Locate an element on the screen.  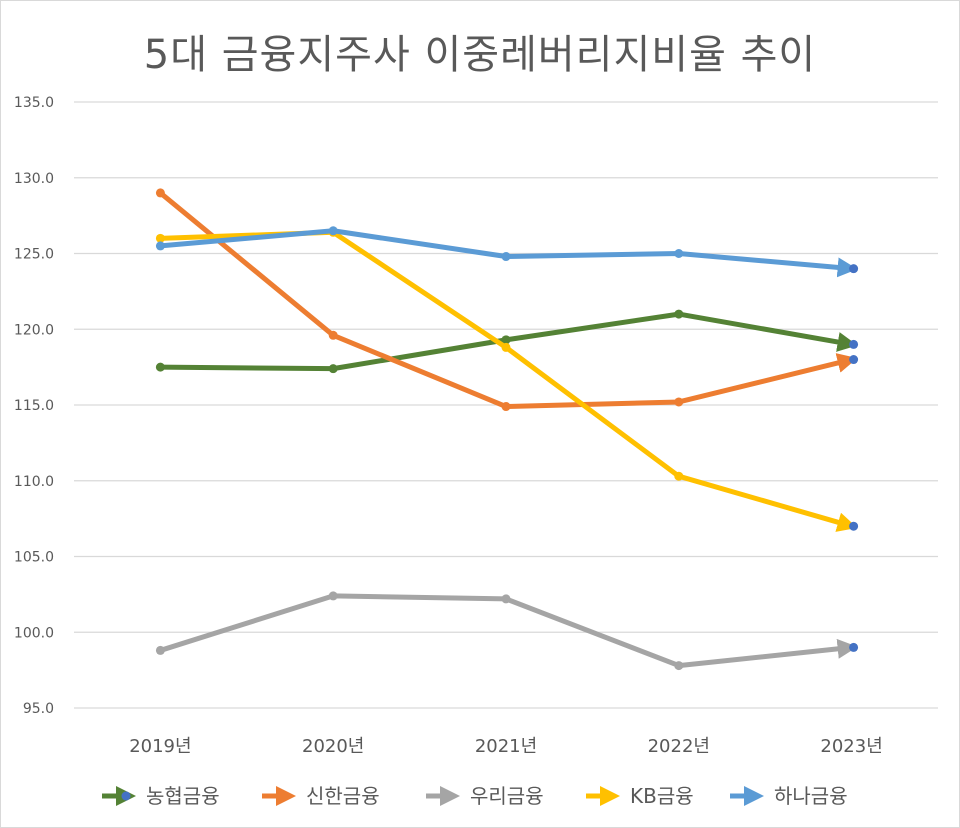
x-tick-label: 2021년 is located at coordinates (506, 746).